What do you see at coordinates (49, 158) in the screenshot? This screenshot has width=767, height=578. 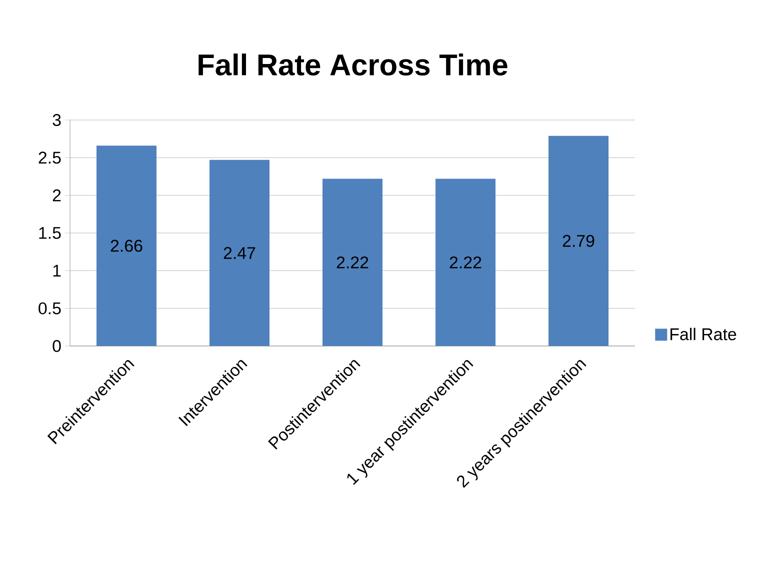 I see `y-tick-label: 2.5` at bounding box center [49, 158].